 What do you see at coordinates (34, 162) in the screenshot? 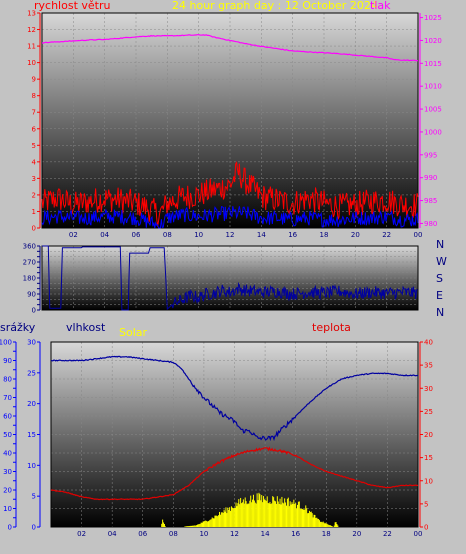
I see `wind-speed-axis-tick-label: 4` at bounding box center [34, 162].